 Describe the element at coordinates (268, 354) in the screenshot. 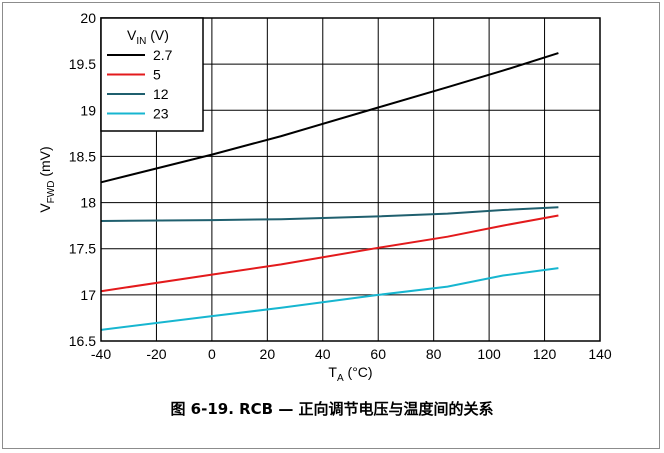

I see `x-tick-label: 20` at that location.